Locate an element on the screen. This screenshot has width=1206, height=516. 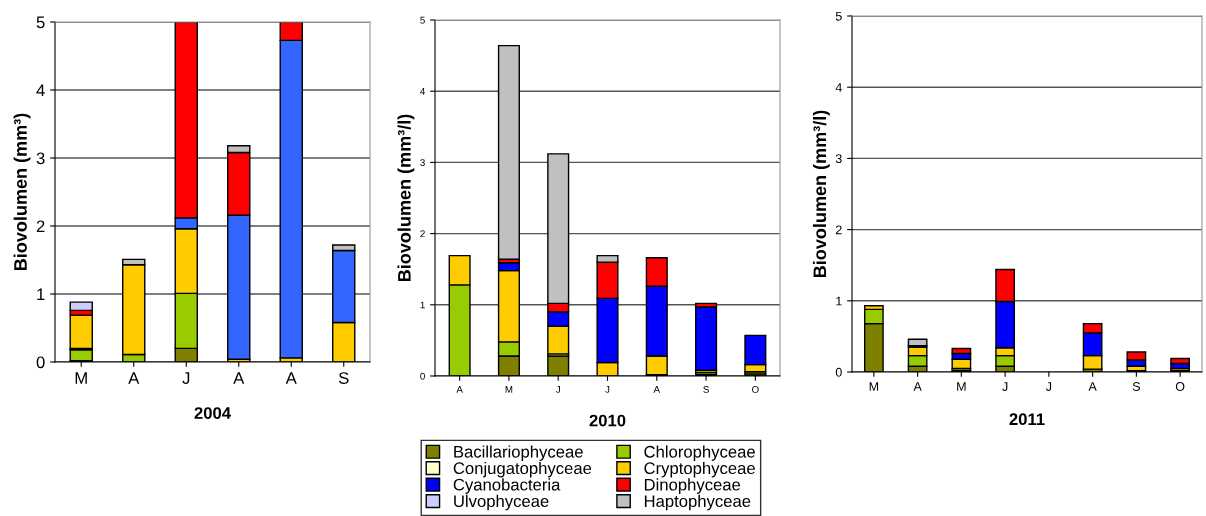
legend-label: Cyanobacteria is located at coordinates (507, 486).